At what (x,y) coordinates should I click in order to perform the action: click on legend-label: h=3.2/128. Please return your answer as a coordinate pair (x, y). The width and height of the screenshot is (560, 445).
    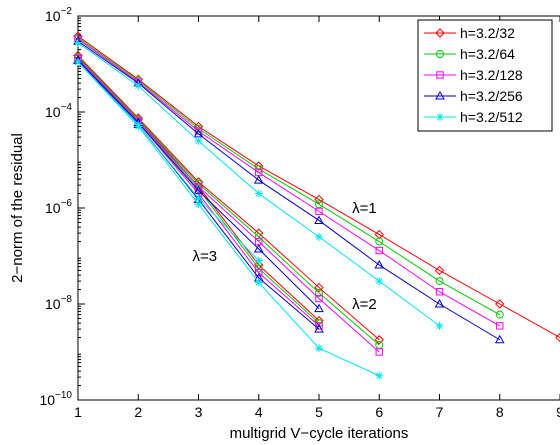
    Looking at the image, I should click on (491, 75).